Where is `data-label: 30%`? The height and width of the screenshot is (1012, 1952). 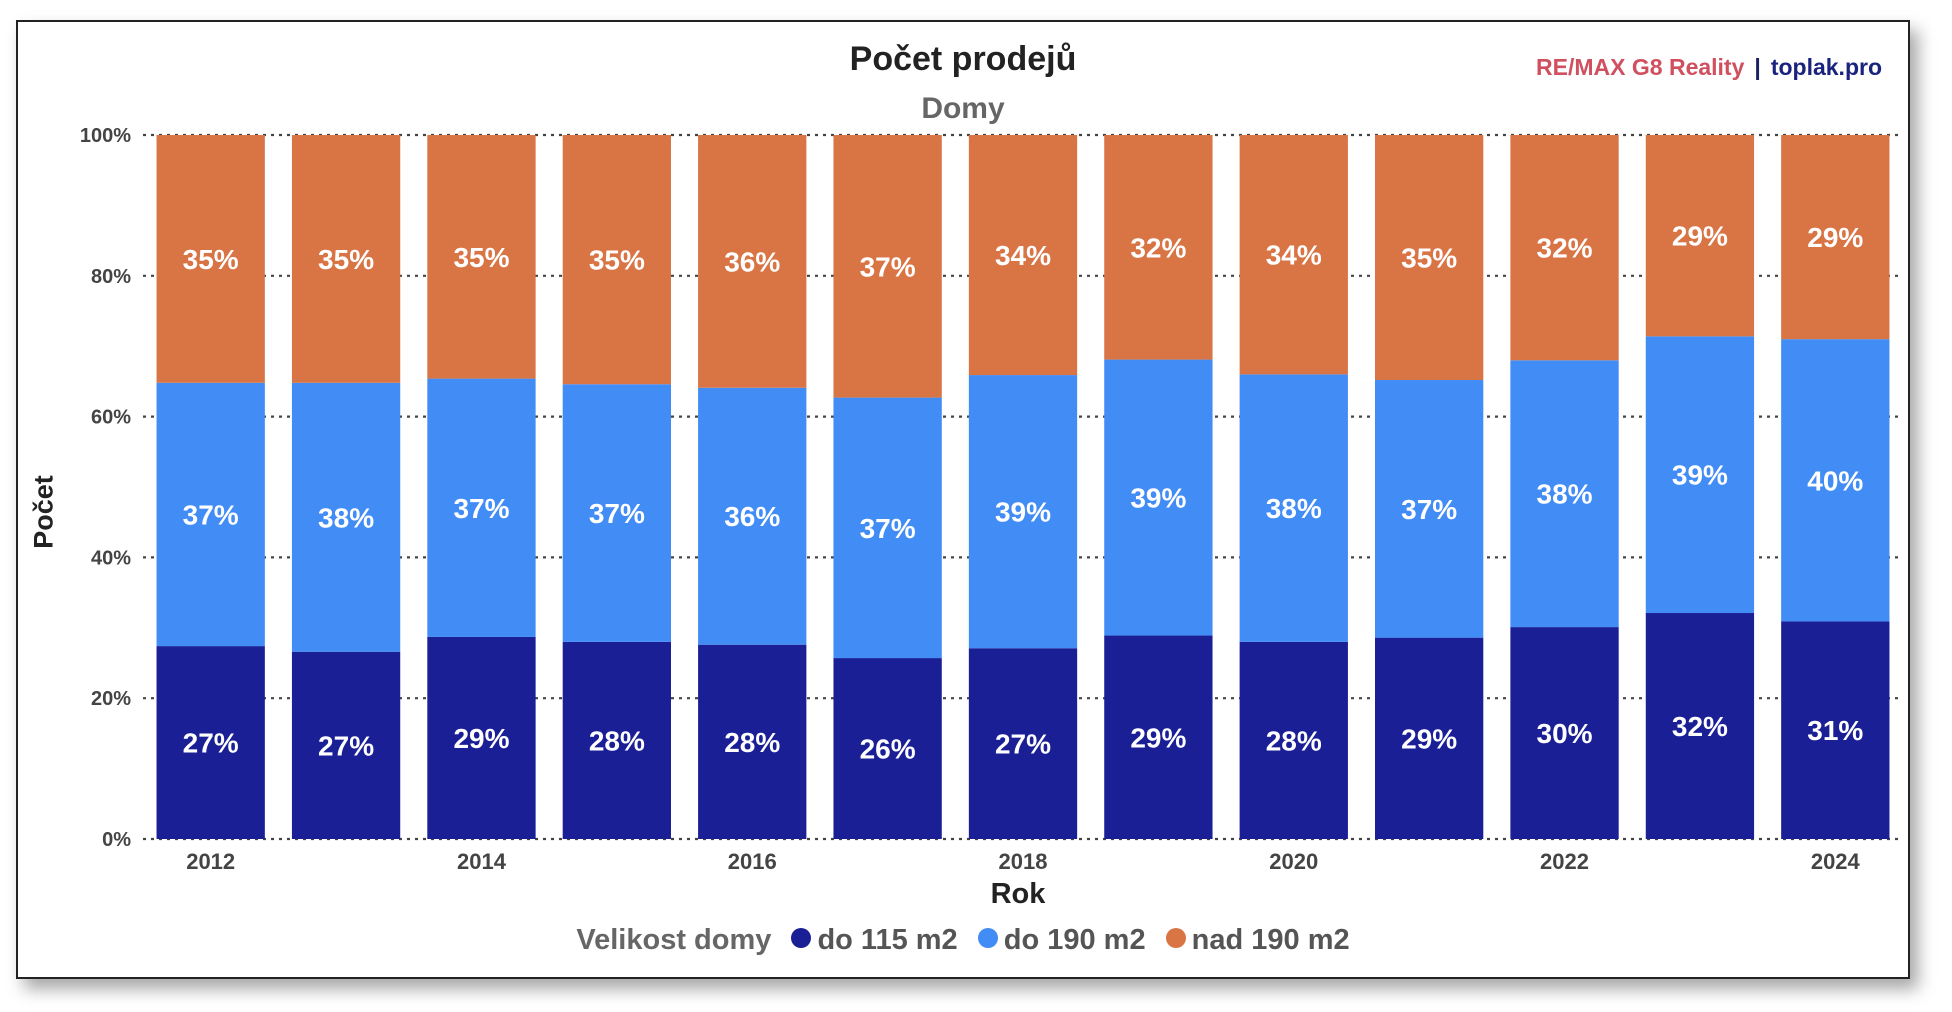 data-label: 30% is located at coordinates (1565, 733).